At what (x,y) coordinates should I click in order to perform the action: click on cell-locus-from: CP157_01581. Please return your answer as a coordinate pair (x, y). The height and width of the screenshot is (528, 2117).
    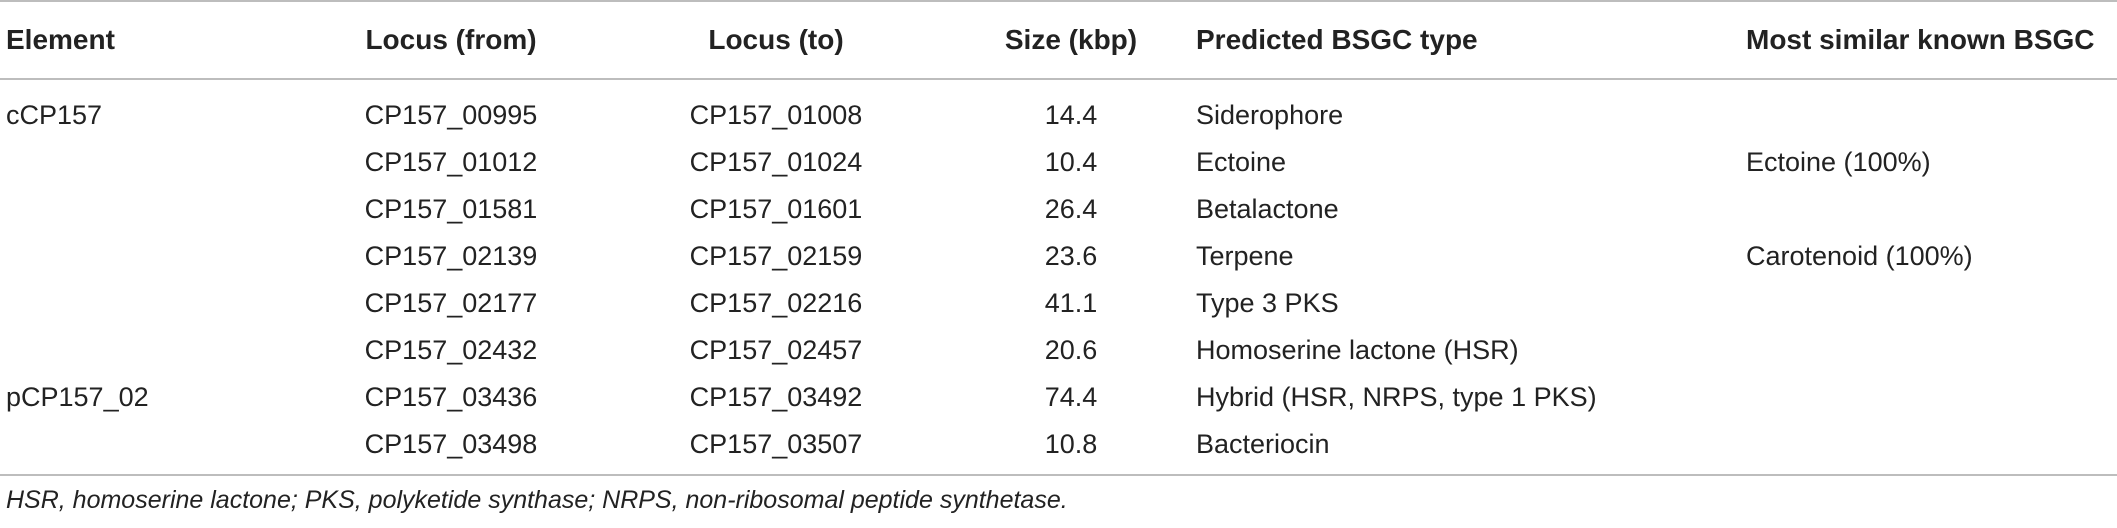
    Looking at the image, I should click on (451, 209).